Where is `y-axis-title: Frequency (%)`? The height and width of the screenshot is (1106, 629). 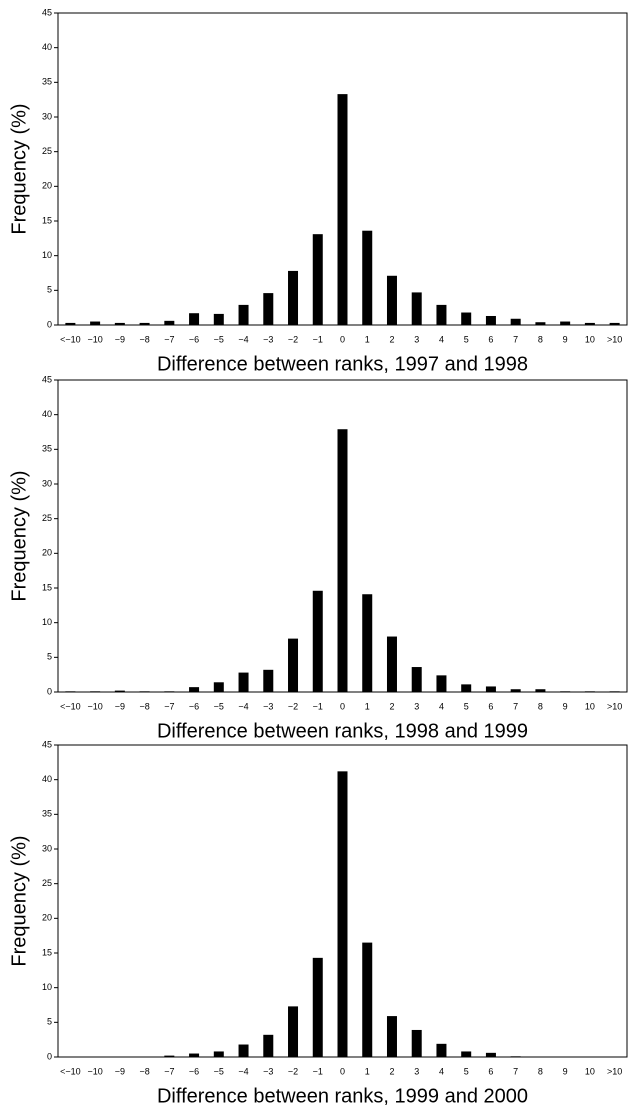
y-axis-title: Frequency (%) is located at coordinates (19, 900).